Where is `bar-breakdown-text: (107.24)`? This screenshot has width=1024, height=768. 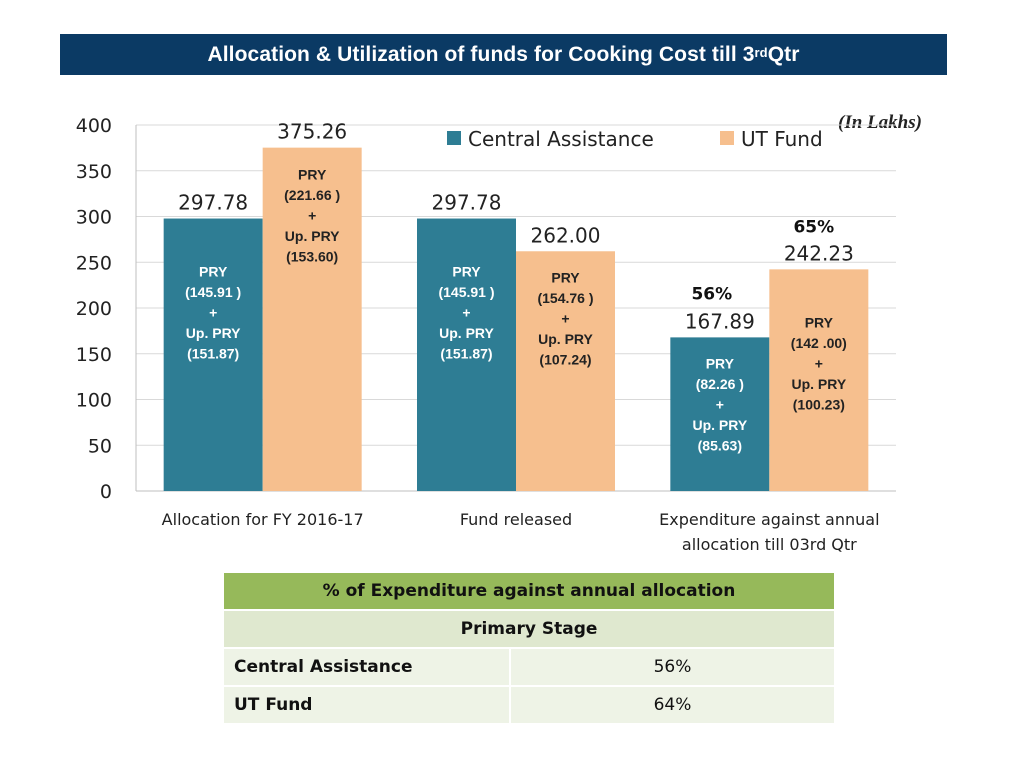 bar-breakdown-text: (107.24) is located at coordinates (565, 359).